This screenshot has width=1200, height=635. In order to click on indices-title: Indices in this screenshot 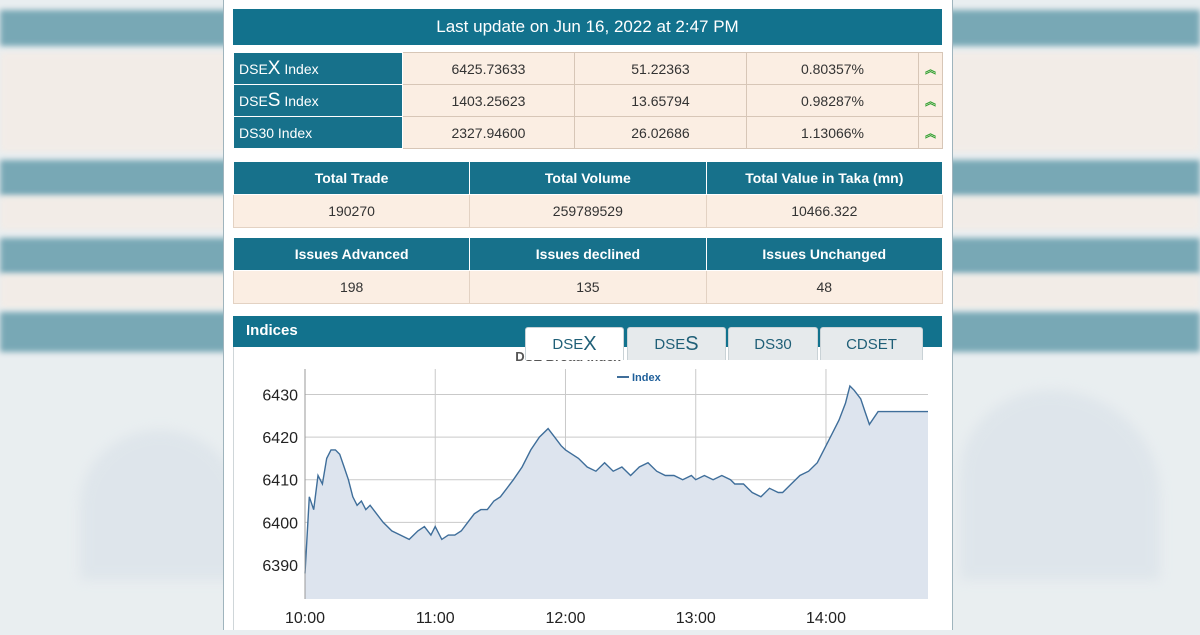, I will do `click(272, 330)`.